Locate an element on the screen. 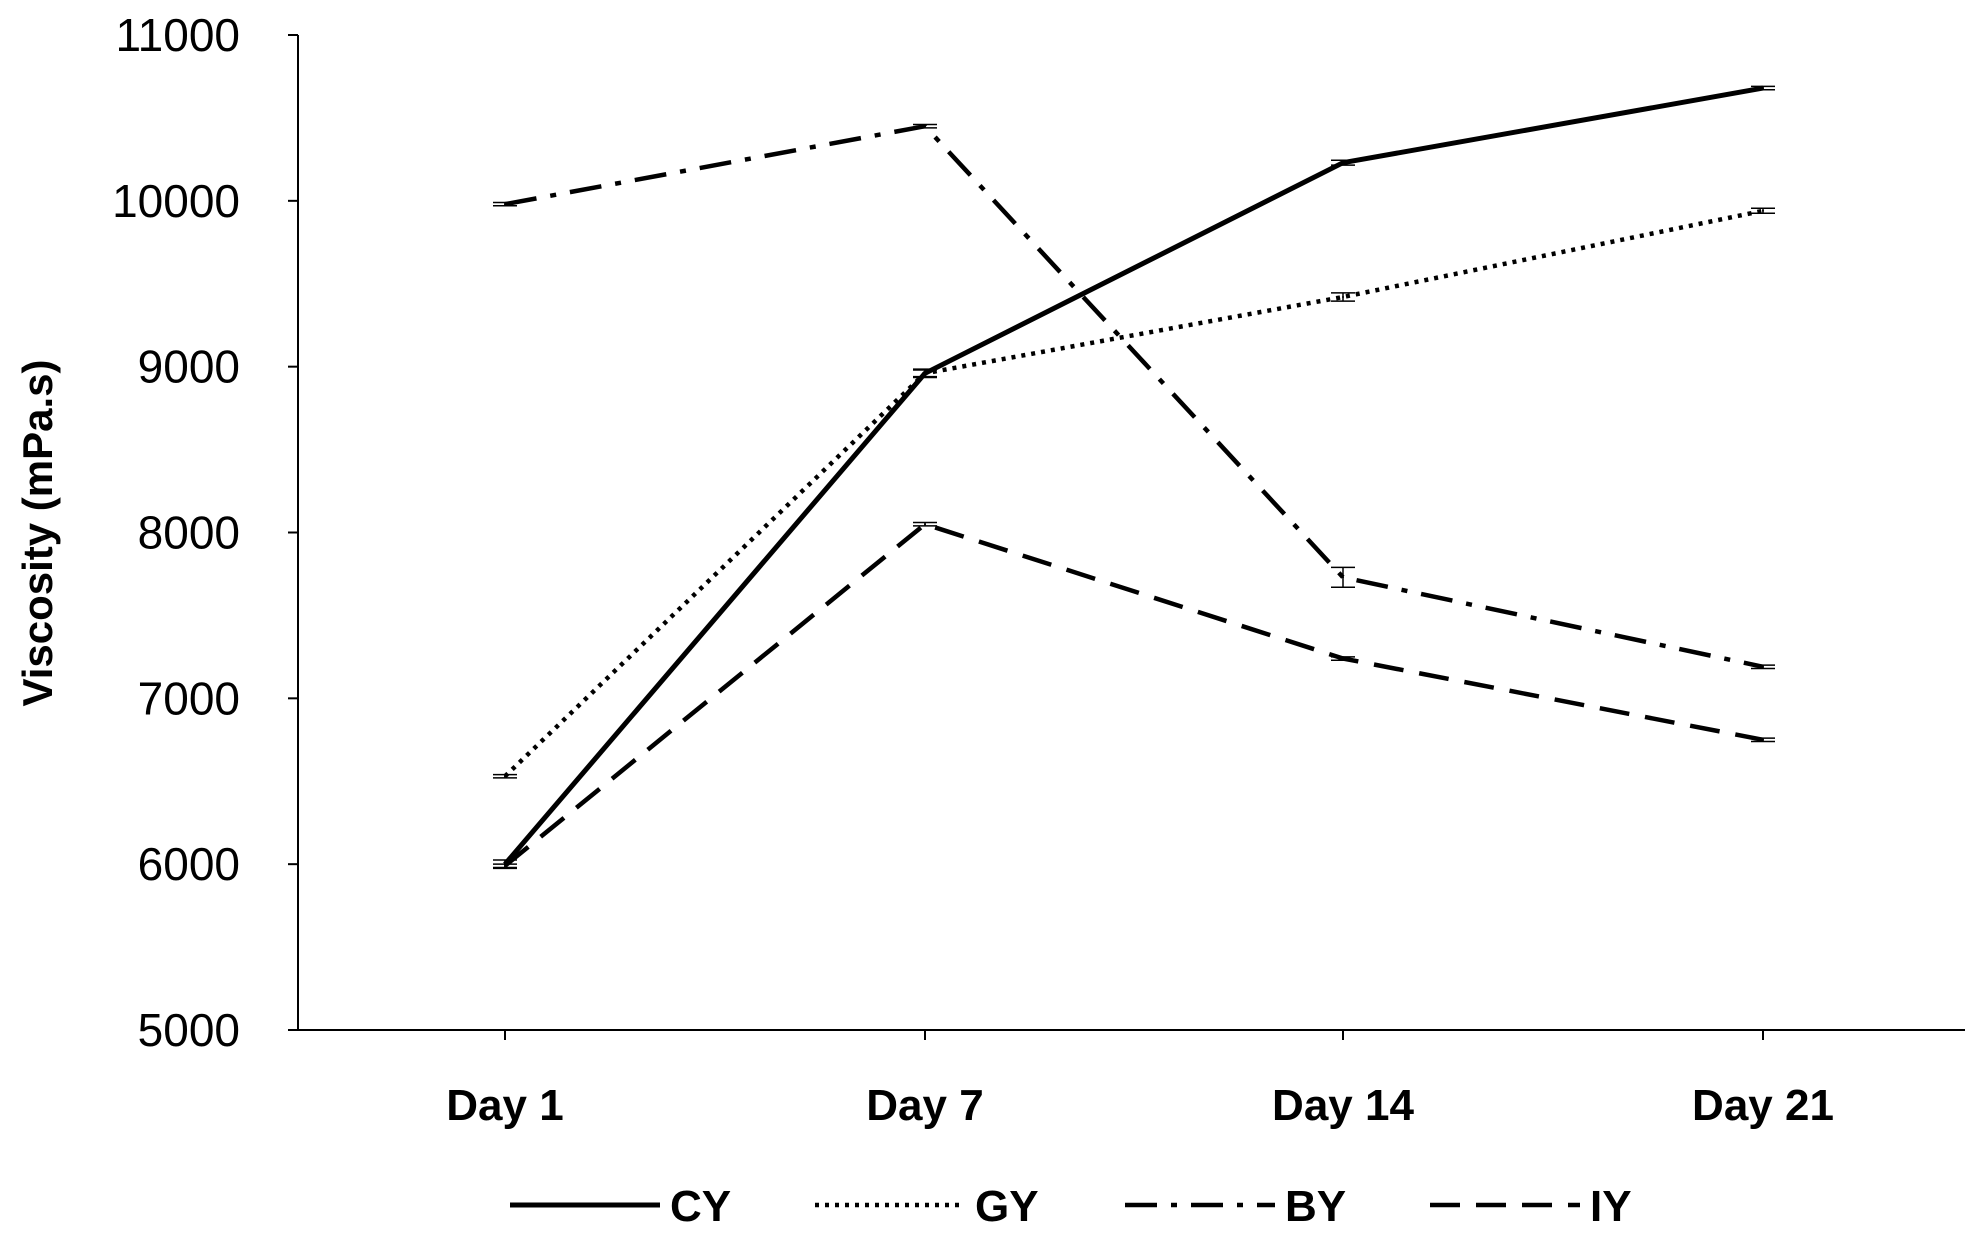 The height and width of the screenshot is (1237, 1985). legend-label: BY is located at coordinates (1315, 1206).